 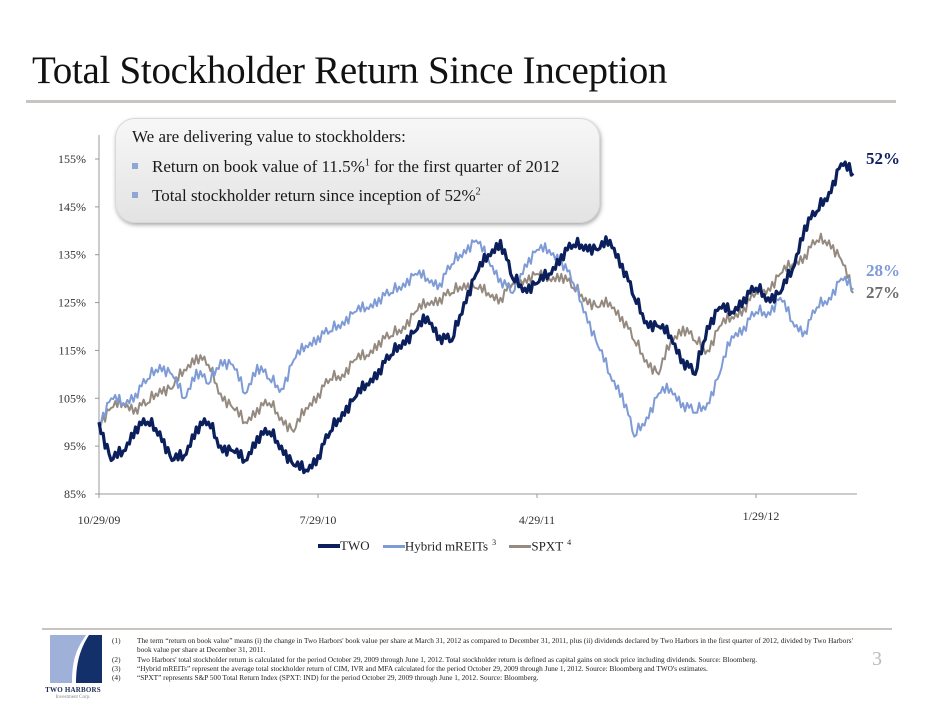 I want to click on callout-heading: We are delivering value to stockholders:, so click(x=269, y=136).